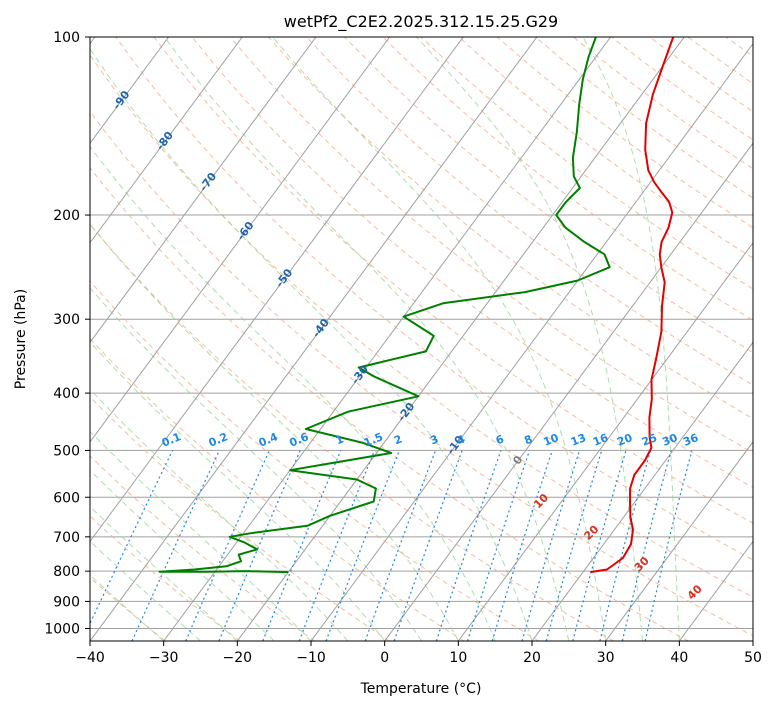 Image resolution: width=775 pixels, height=708 pixels. I want to click on y-tick-label: 200, so click(66, 216).